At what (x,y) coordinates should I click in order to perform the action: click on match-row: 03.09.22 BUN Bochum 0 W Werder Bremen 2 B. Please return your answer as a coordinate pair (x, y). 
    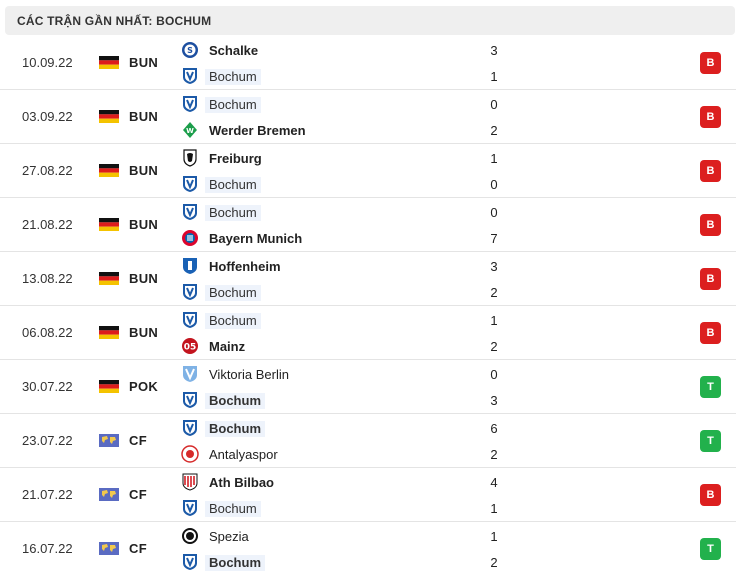
    Looking at the image, I should click on (368, 117).